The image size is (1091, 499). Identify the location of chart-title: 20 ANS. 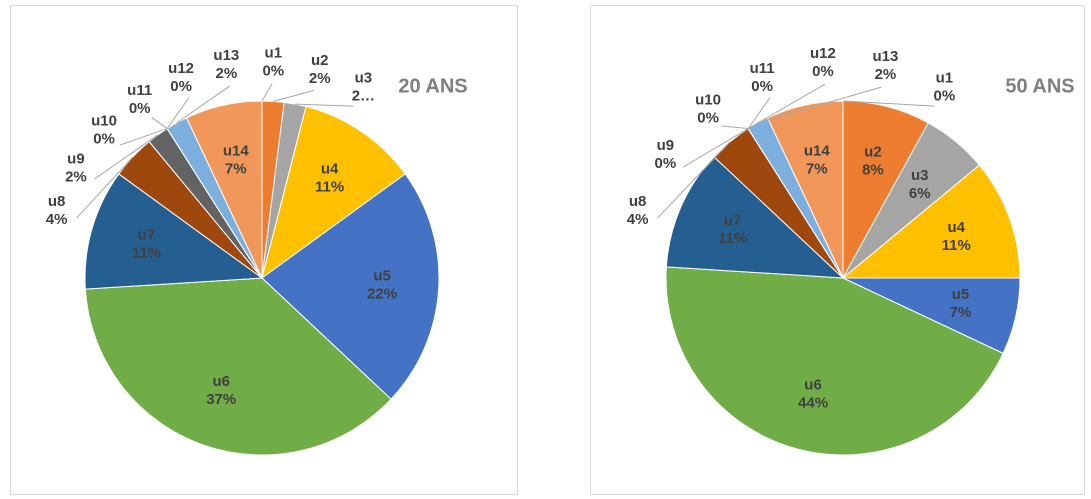
(432, 86).